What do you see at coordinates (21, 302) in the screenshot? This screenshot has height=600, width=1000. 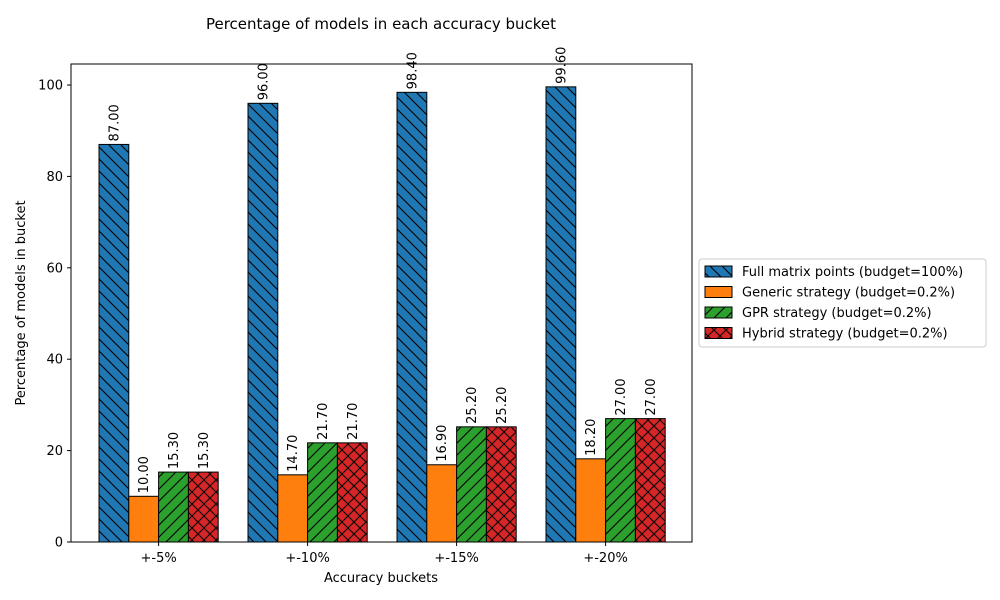 I see `y-axis-label: Percentage of models in bucket` at bounding box center [21, 302].